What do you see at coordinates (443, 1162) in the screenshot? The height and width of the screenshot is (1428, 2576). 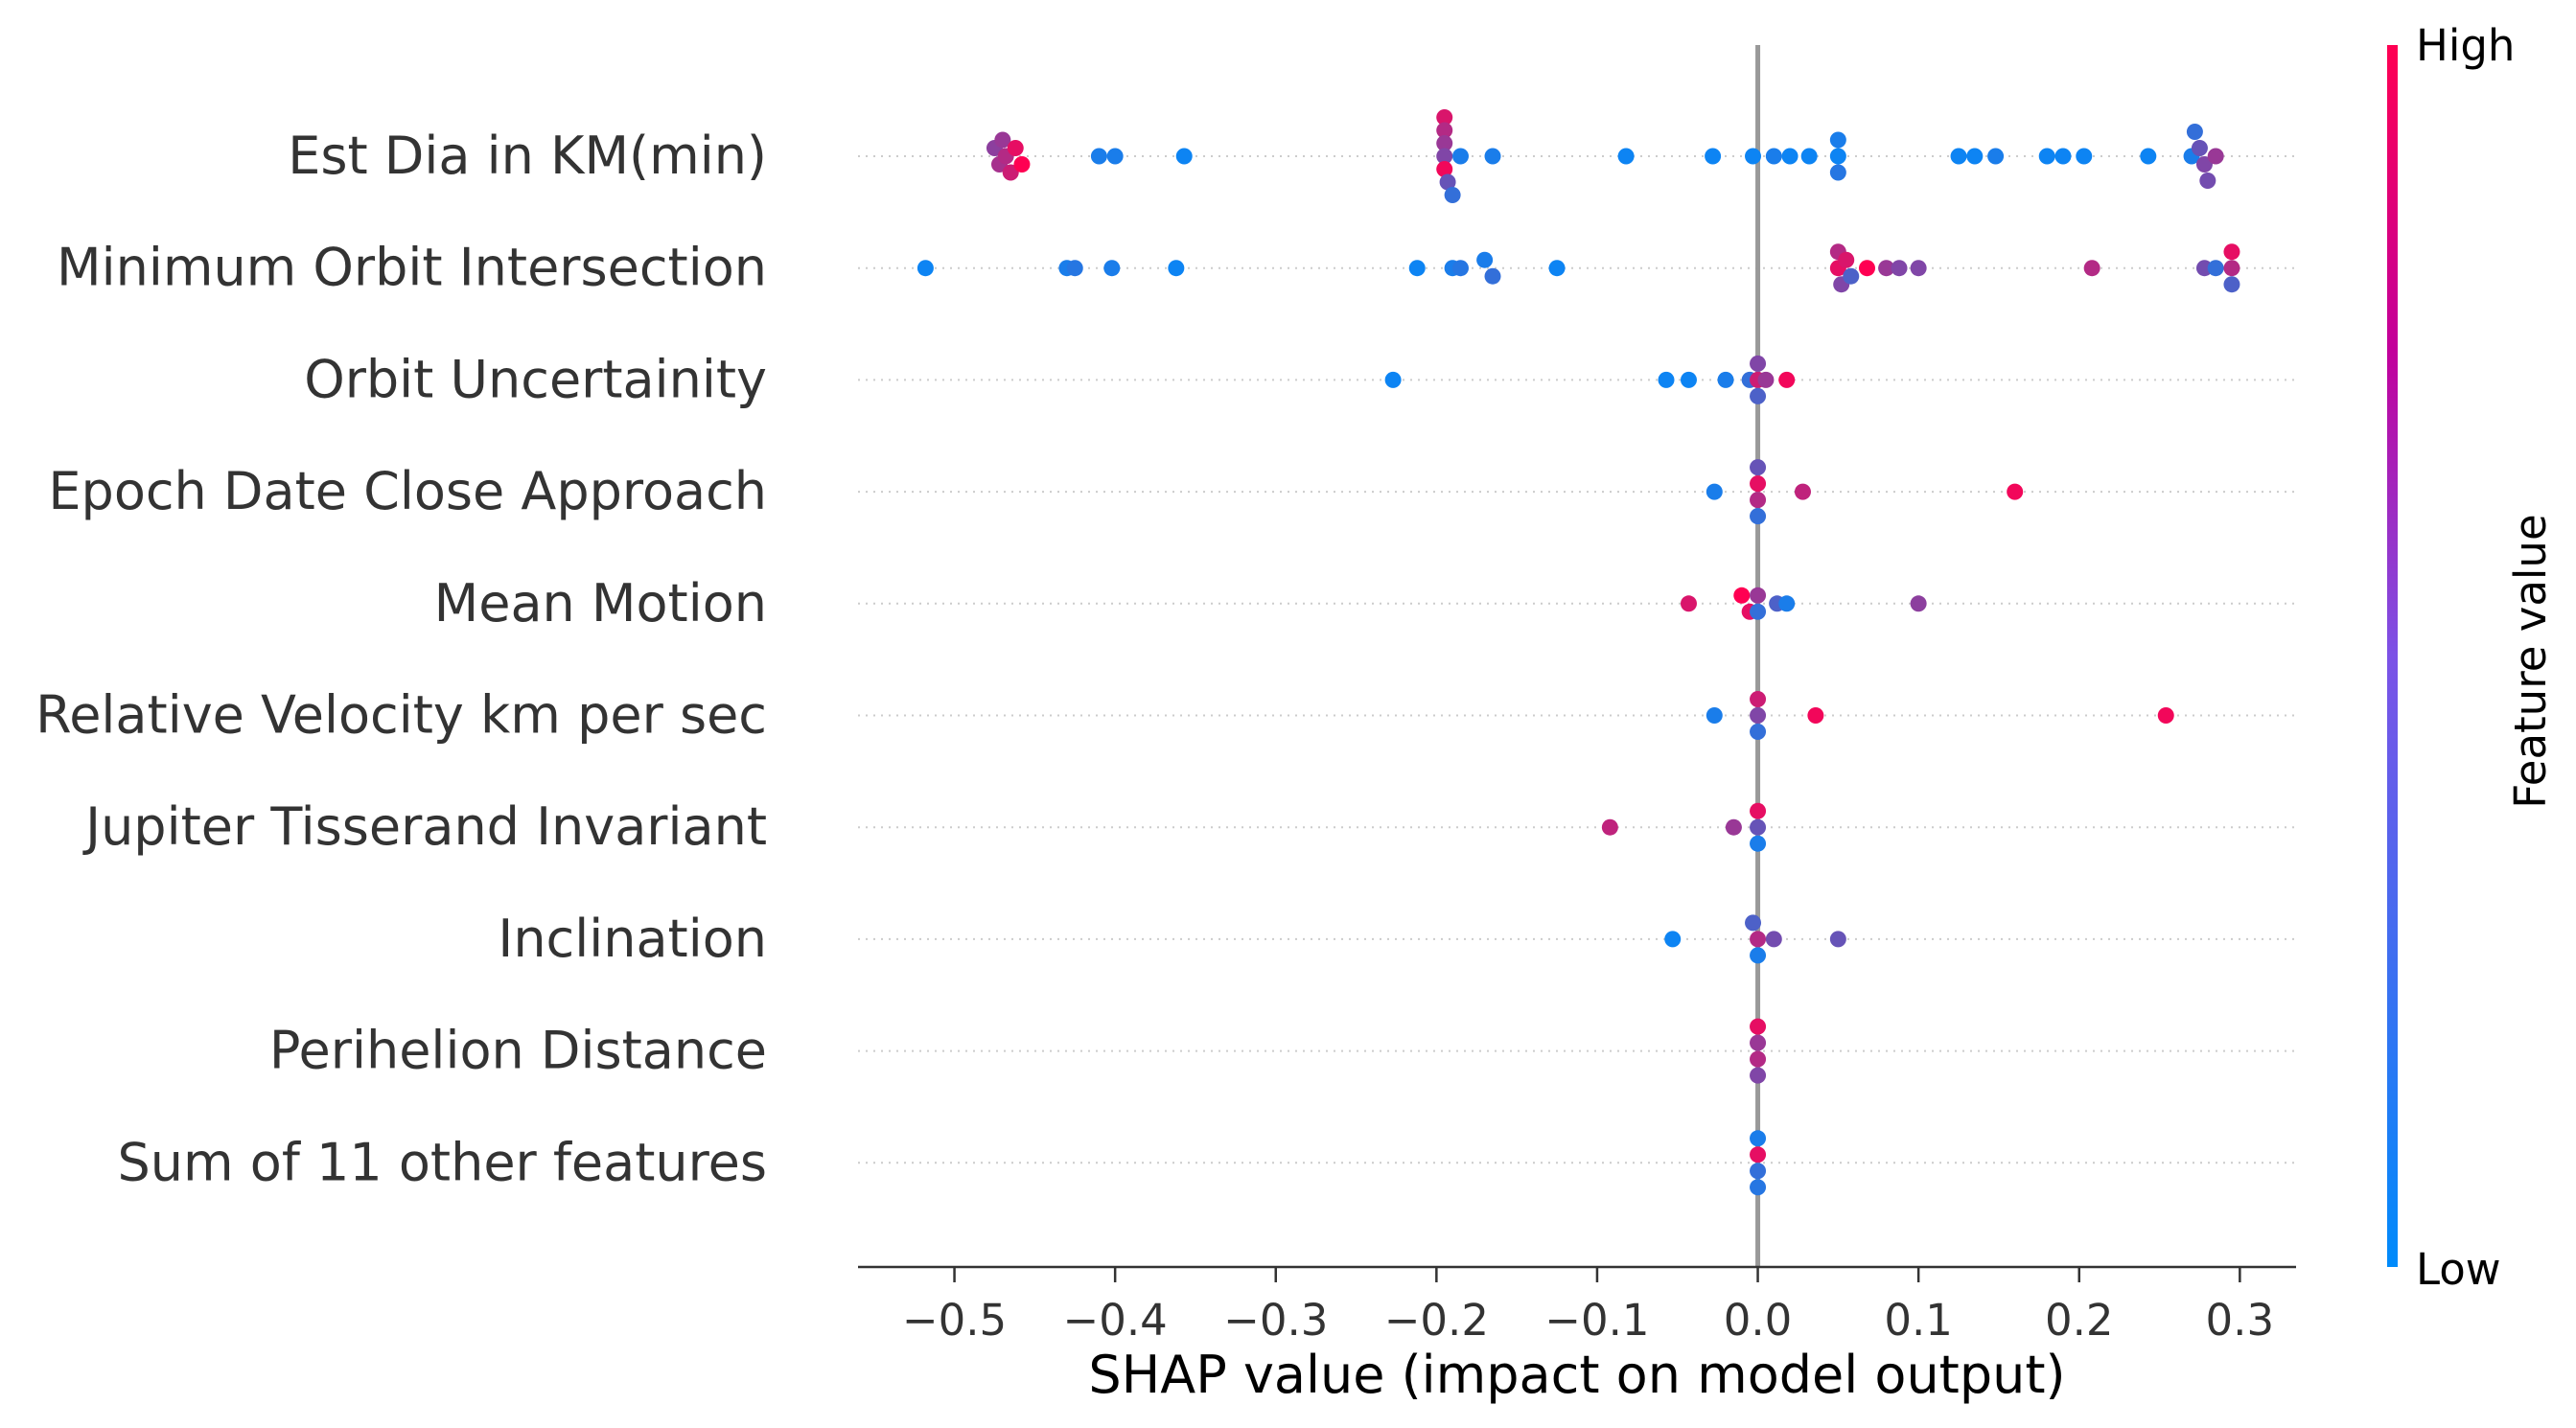 I see `feature-label: Sum of 11 other features` at bounding box center [443, 1162].